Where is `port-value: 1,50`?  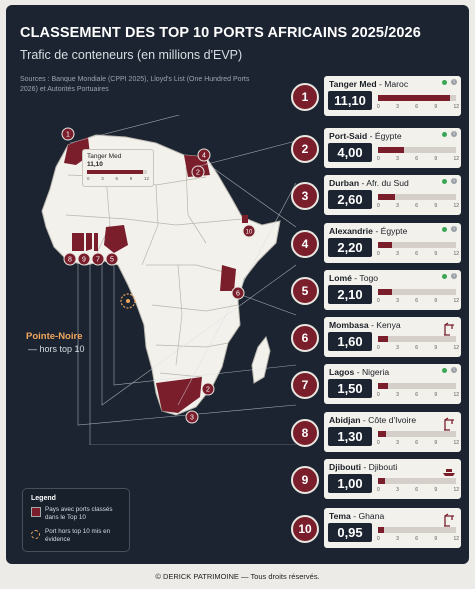 port-value: 1,50 is located at coordinates (350, 388).